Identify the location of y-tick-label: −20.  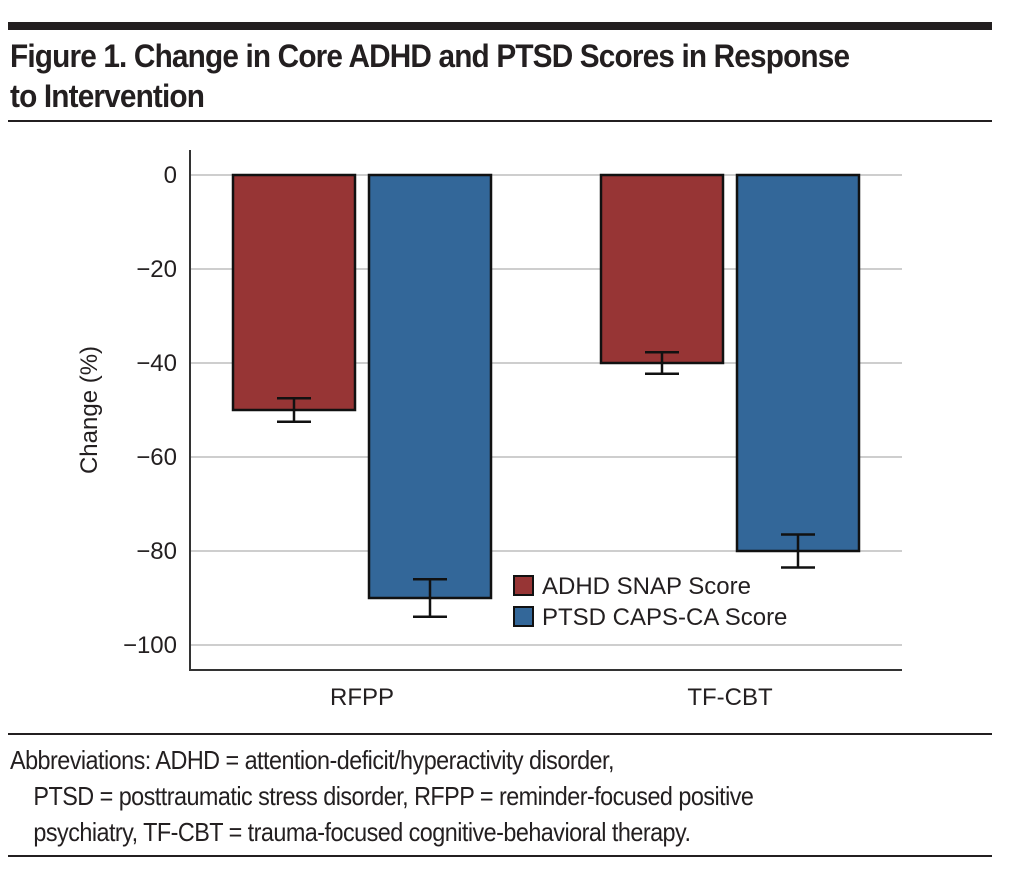
(156, 269).